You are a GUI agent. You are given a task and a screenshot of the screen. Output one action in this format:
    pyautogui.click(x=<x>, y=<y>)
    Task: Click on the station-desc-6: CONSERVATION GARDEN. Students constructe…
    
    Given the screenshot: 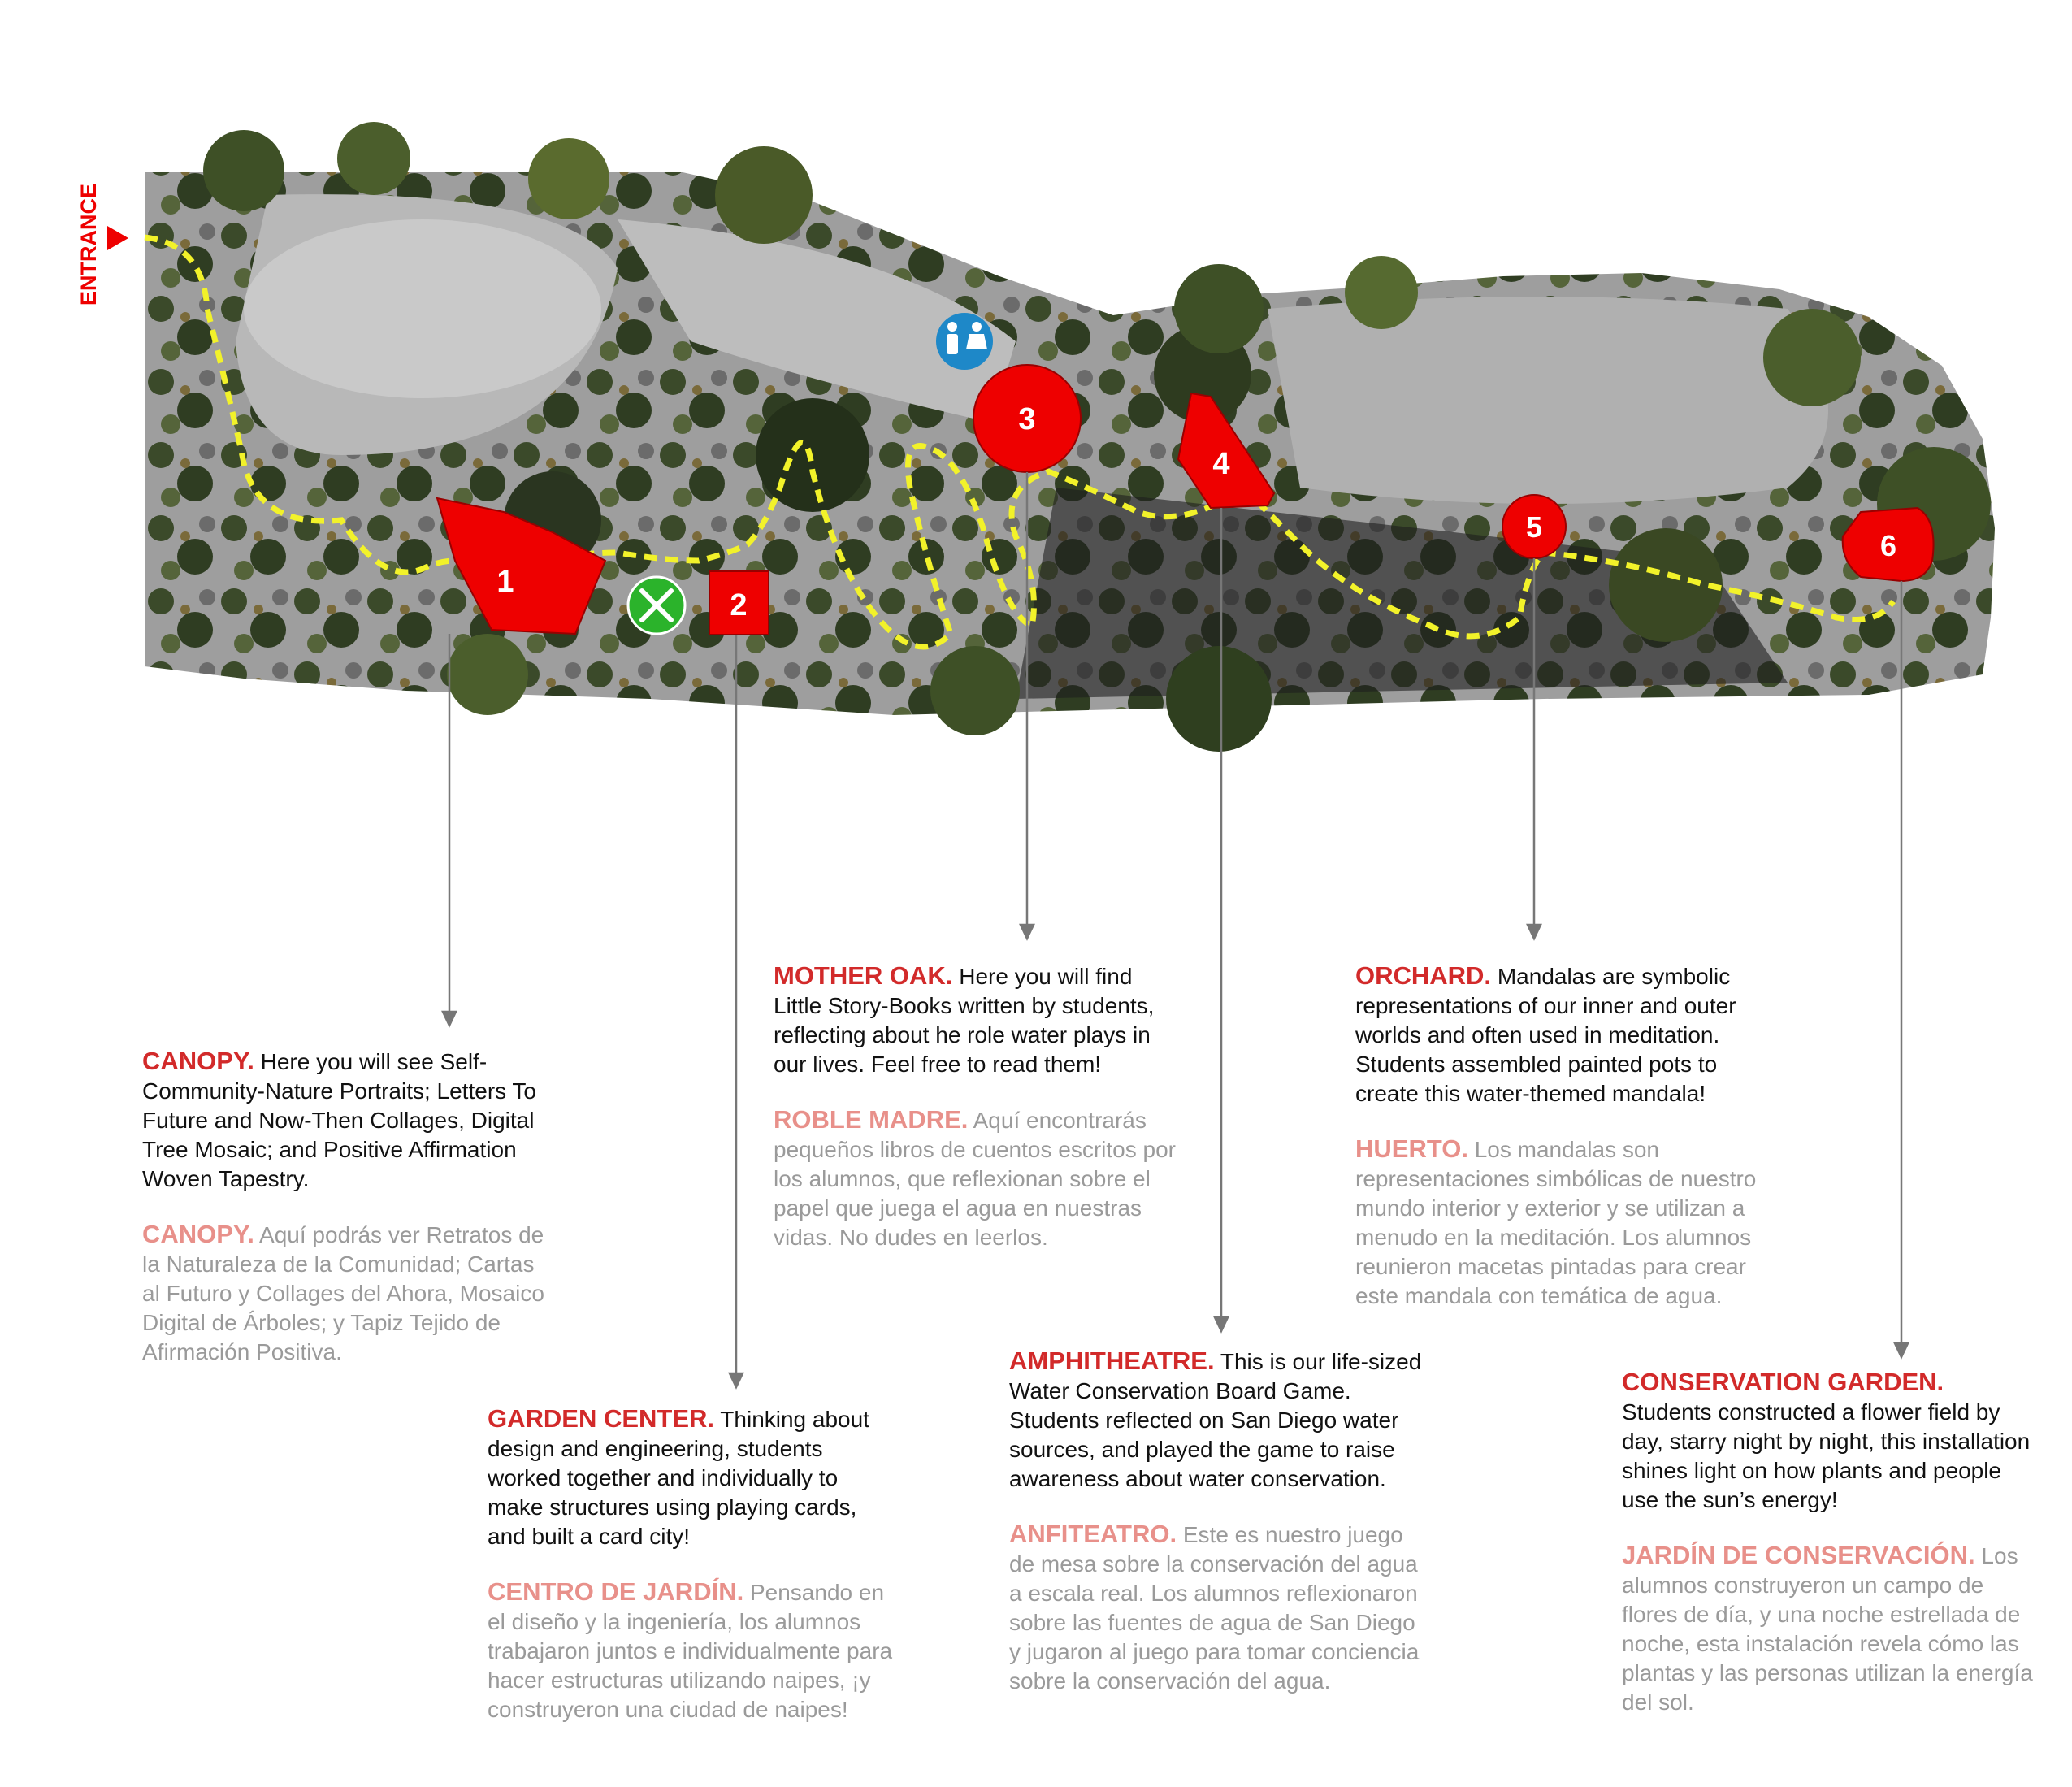 What is the action you would take?
    pyautogui.click(x=1829, y=1555)
    